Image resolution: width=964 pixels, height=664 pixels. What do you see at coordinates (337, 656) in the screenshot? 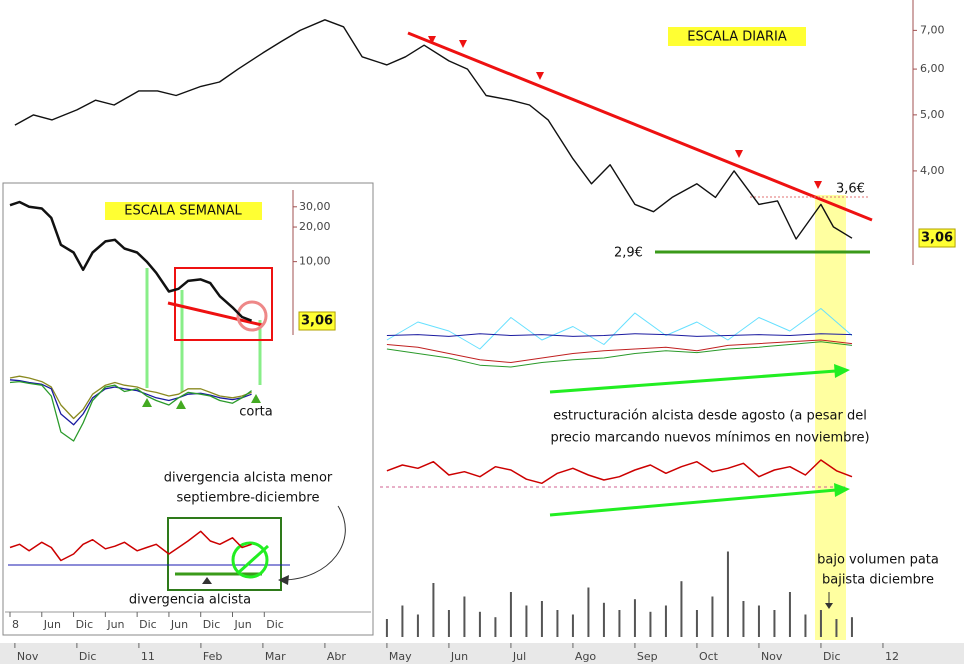
I see `x-tick-label: Abr` at bounding box center [337, 656].